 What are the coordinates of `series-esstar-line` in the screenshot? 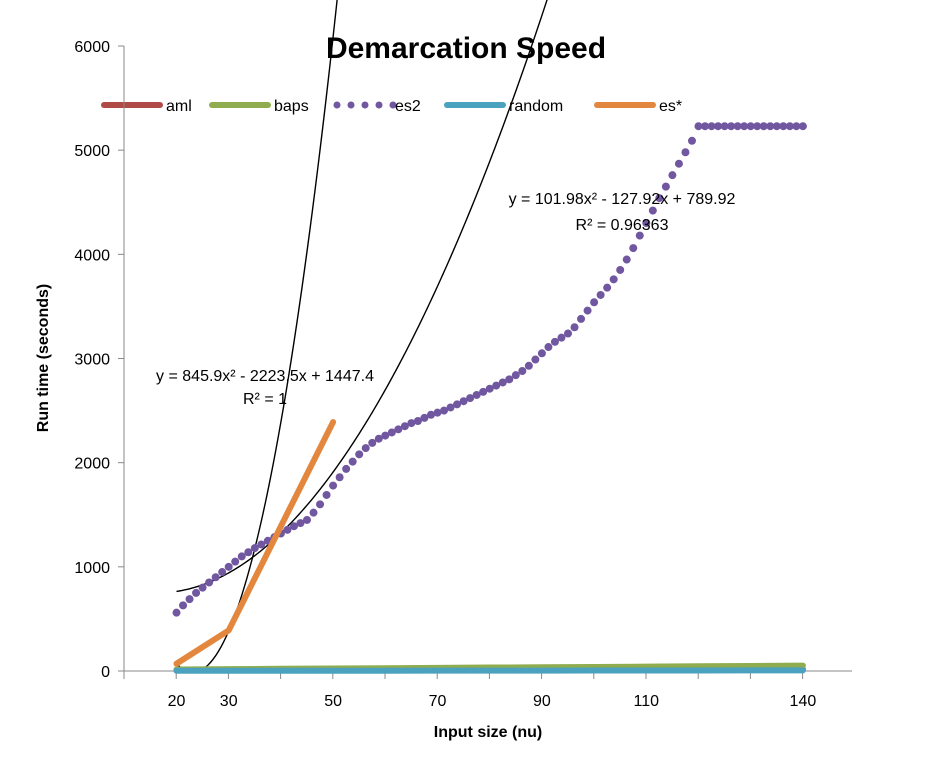 It's located at (255, 543).